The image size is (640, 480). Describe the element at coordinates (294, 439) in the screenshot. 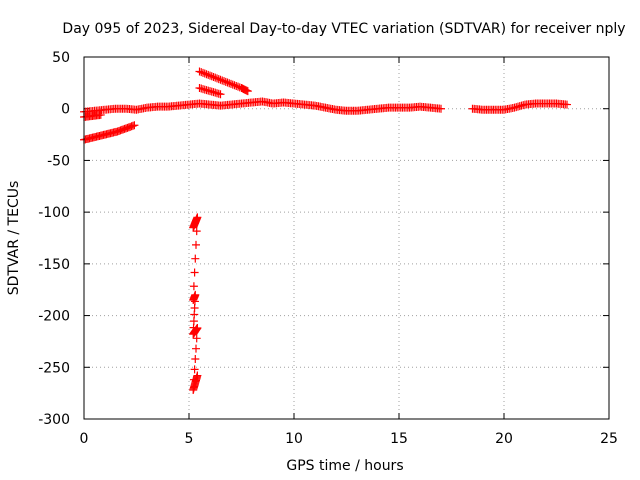

I see `x-tick-label: 10` at that location.